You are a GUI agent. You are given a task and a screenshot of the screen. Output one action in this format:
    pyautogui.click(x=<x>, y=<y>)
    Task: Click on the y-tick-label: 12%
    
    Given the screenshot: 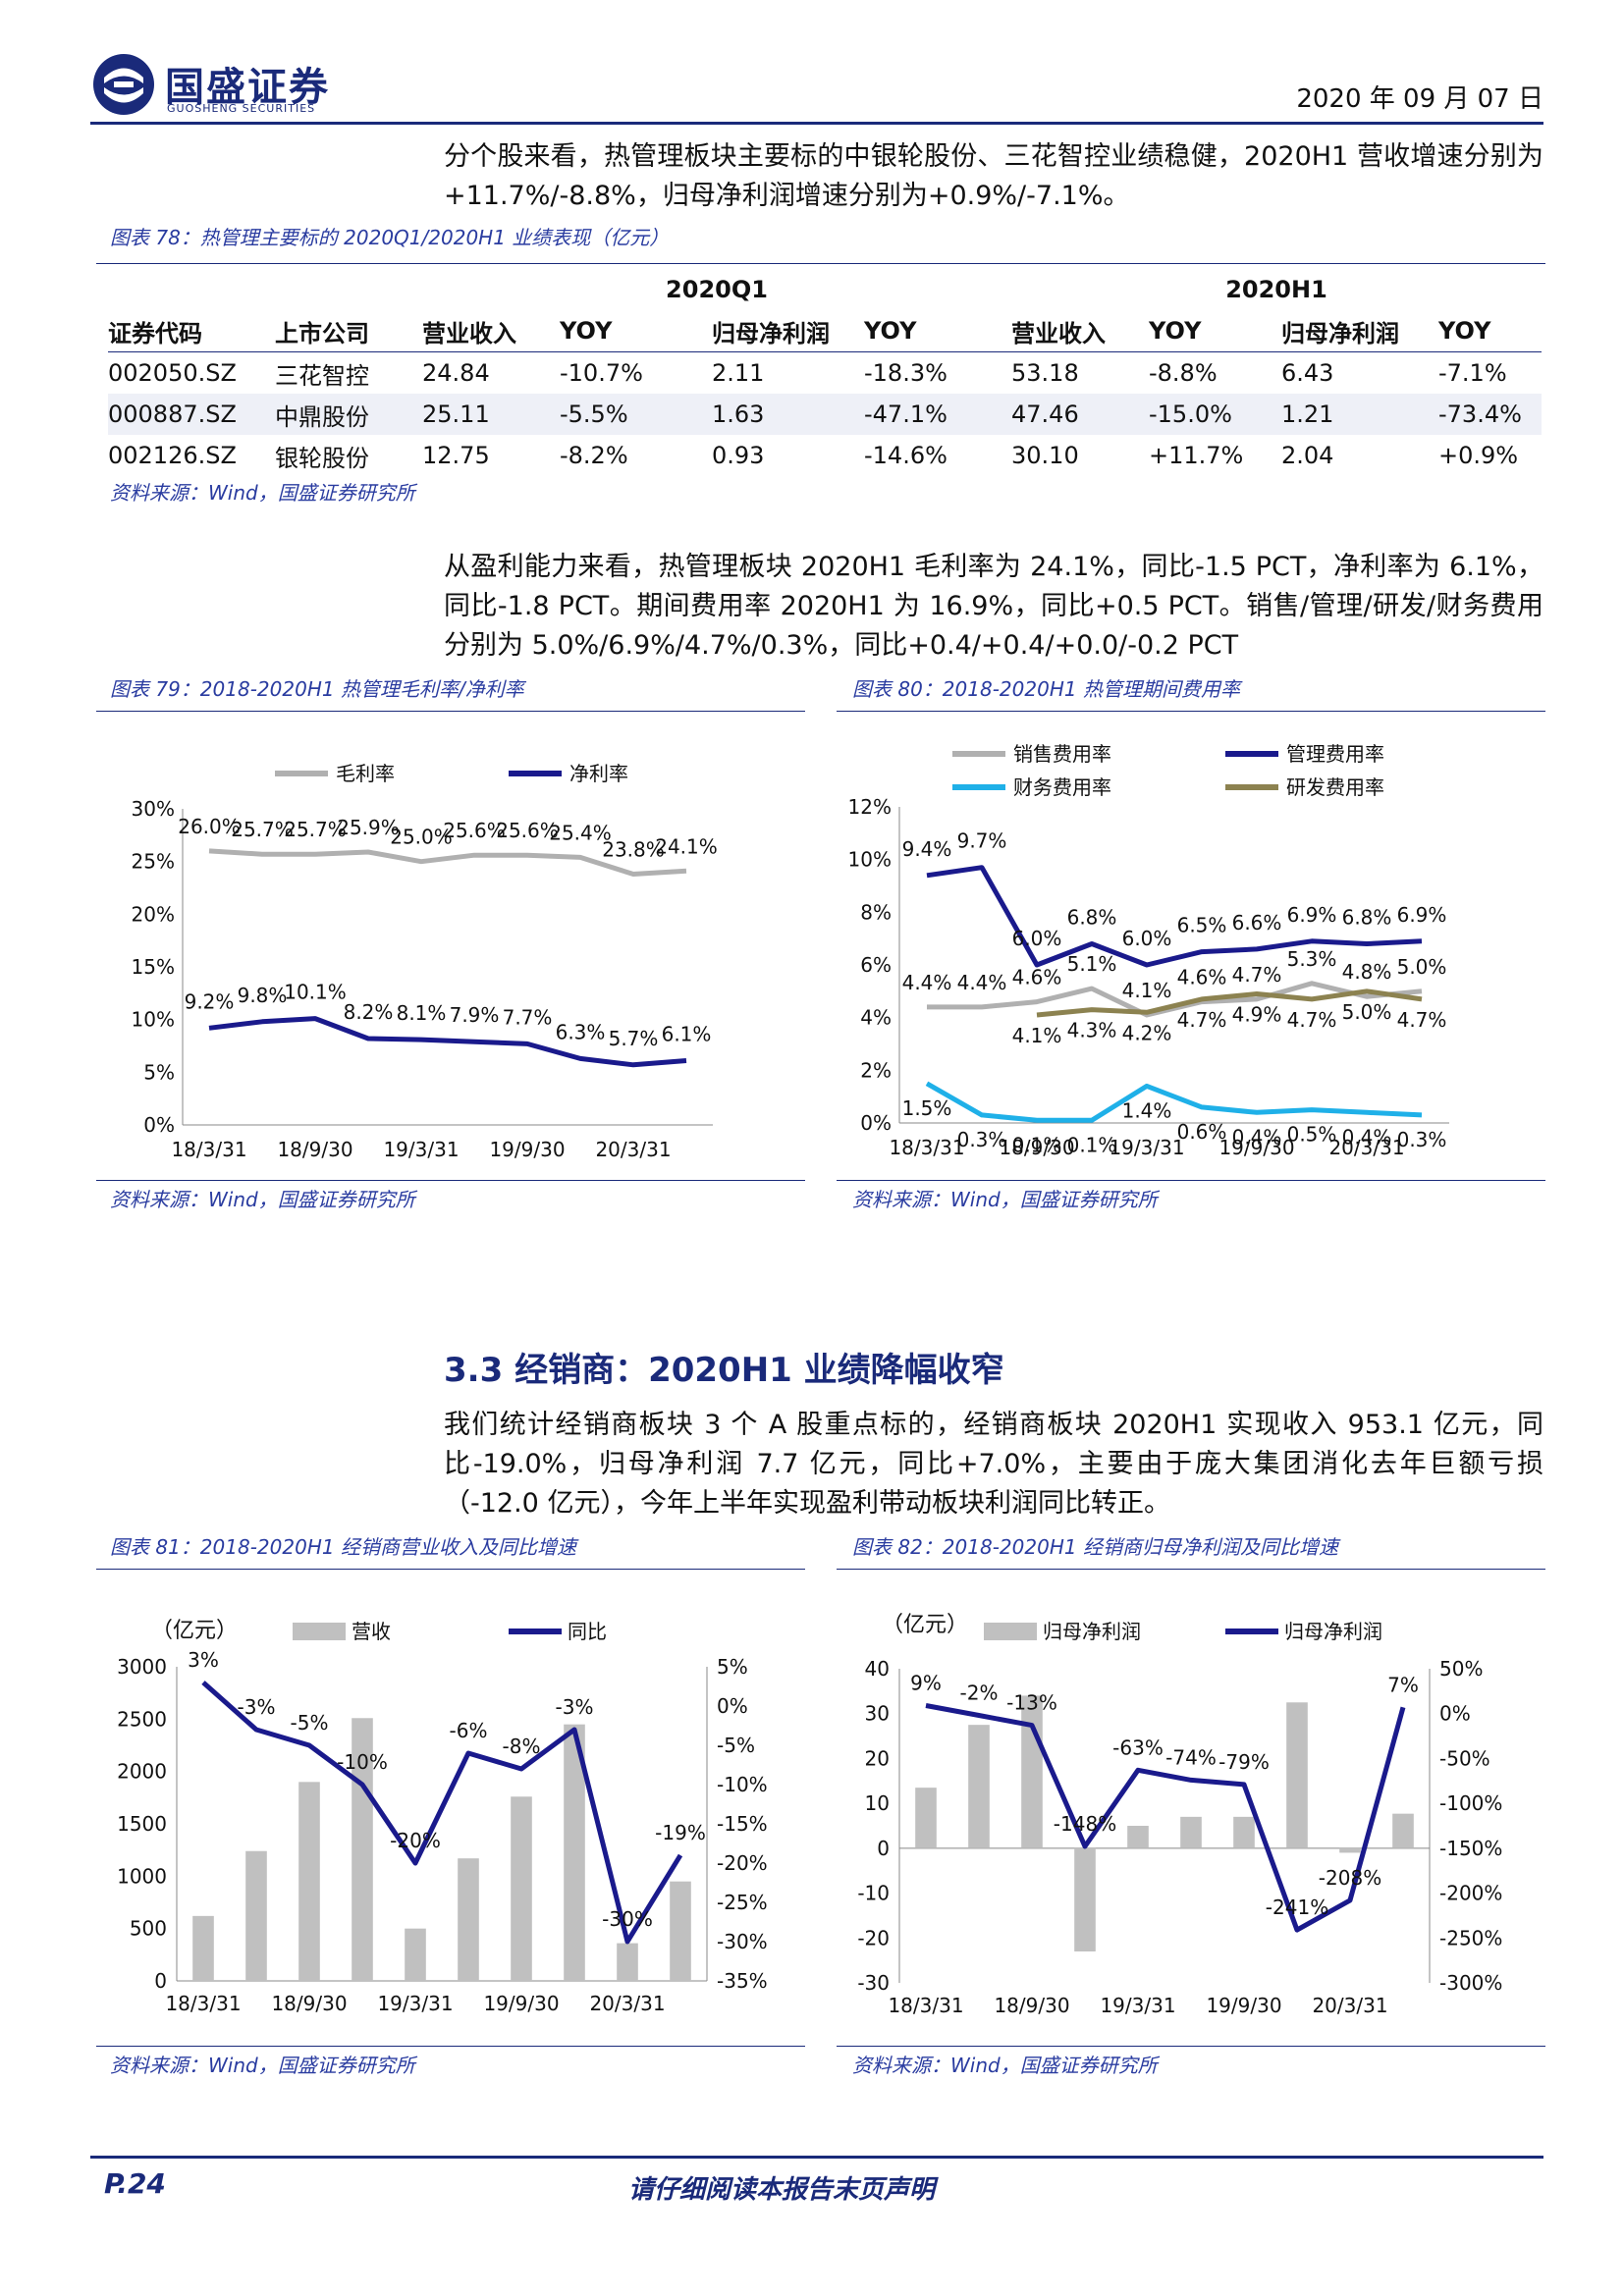 What is the action you would take?
    pyautogui.click(x=870, y=807)
    